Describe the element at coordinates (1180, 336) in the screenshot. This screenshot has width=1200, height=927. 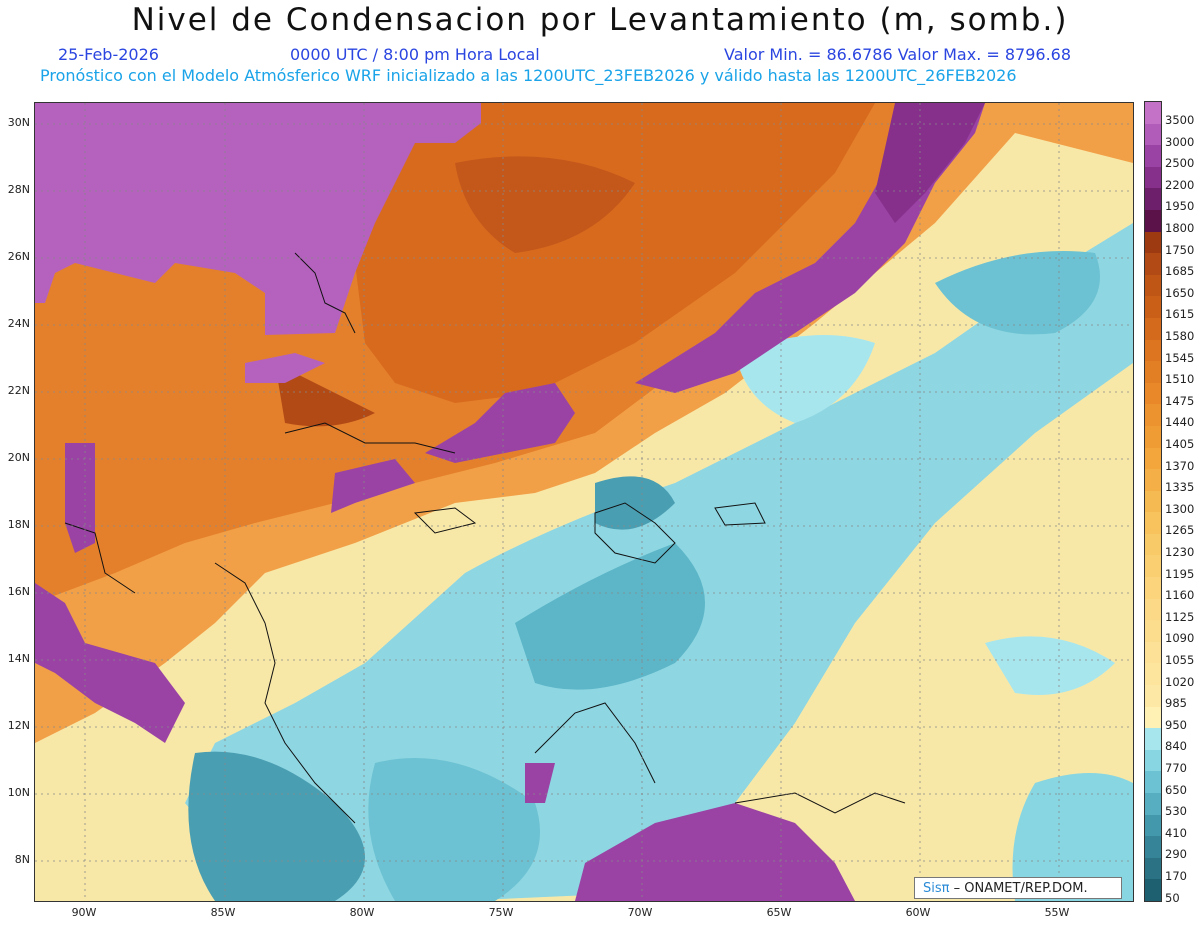
I see `colorbar-level-label: 1580` at that location.